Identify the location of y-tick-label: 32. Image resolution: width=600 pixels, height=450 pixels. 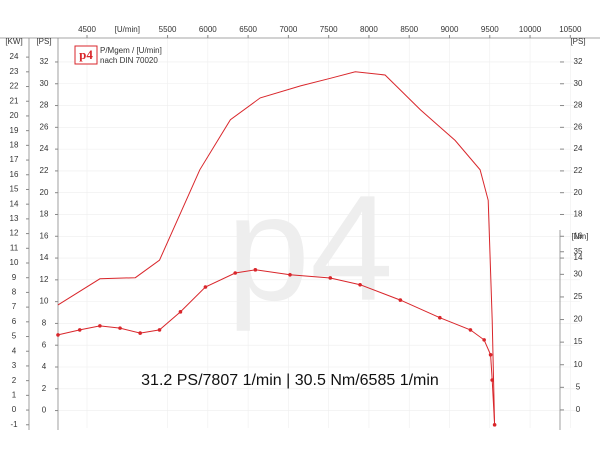
(44, 61).